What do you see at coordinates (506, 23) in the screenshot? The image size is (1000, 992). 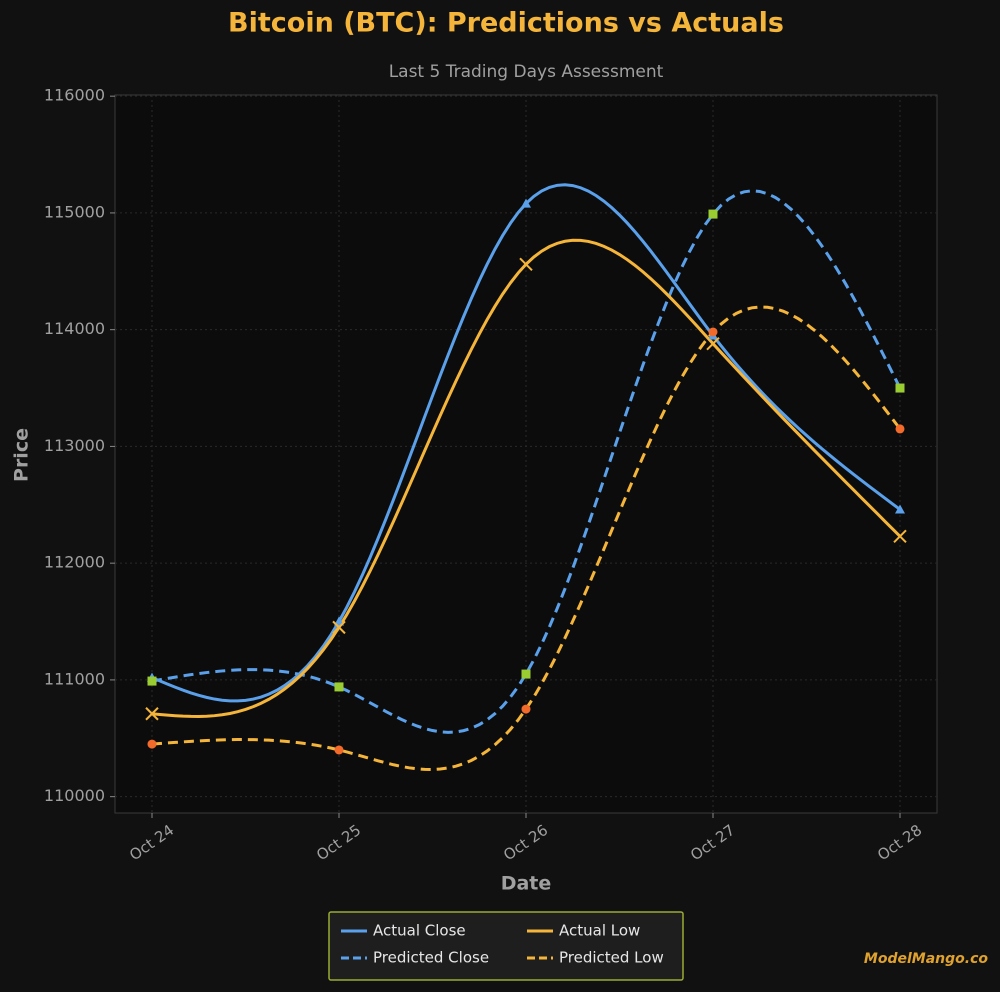 I see `chart-title: Bitcoin (BTC): Predictions vs Actuals` at bounding box center [506, 23].